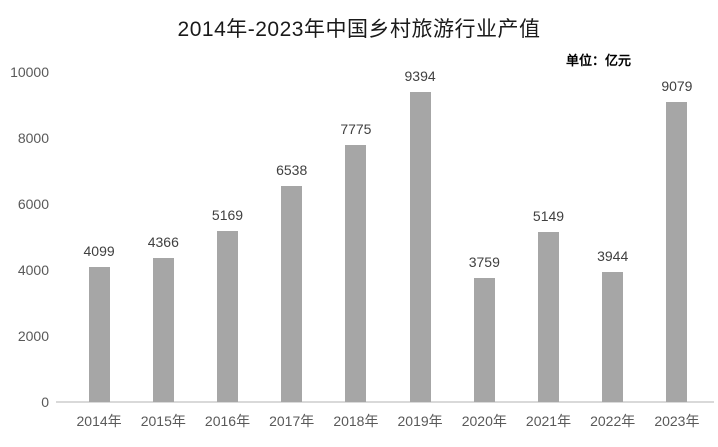 The width and height of the screenshot is (718, 447). Describe the element at coordinates (677, 421) in the screenshot. I see `x-tick-label: 2023年` at that location.